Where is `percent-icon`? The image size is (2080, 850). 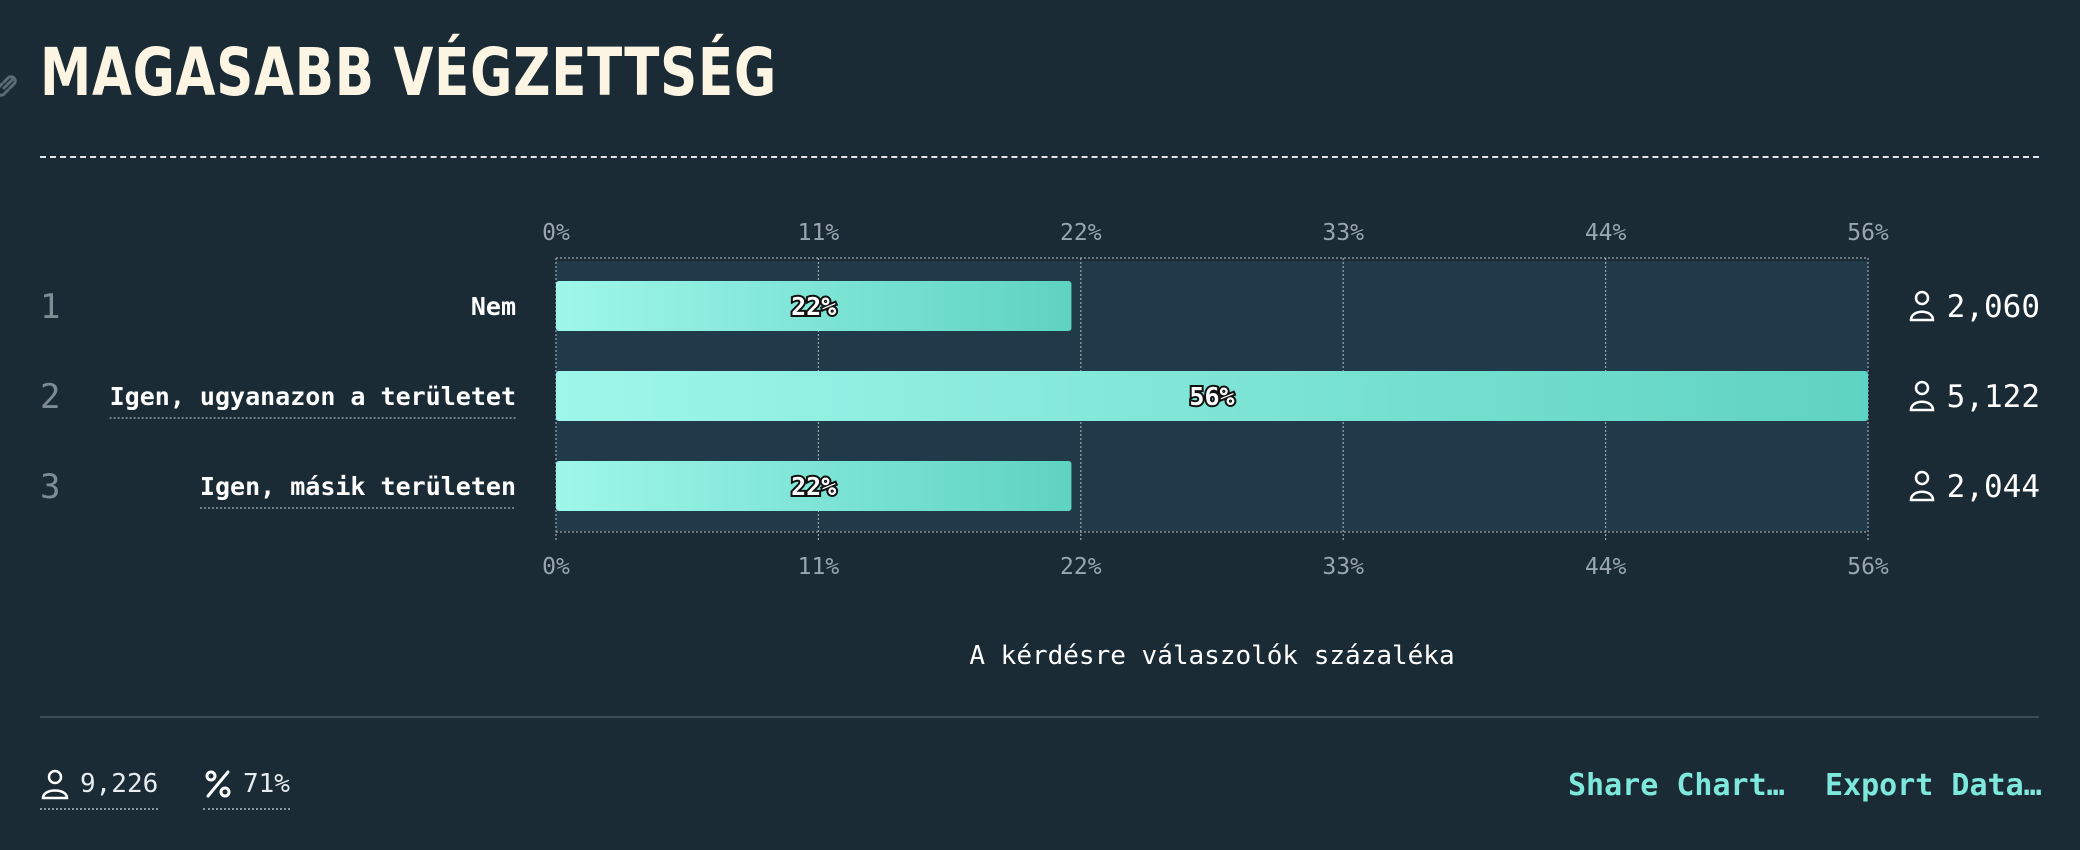 percent-icon is located at coordinates (218, 784).